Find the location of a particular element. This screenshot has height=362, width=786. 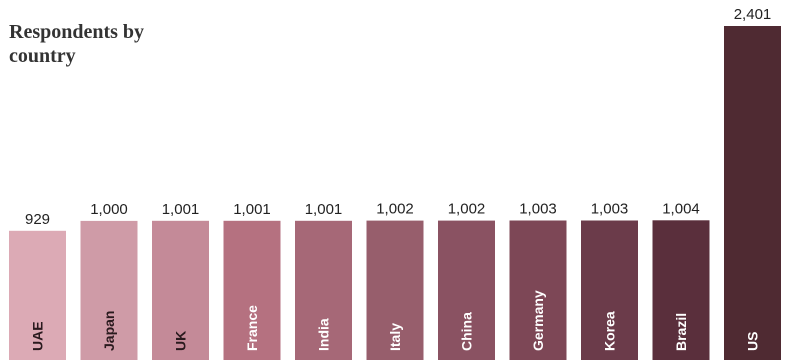

category-label-japan: Japan is located at coordinates (109, 331).